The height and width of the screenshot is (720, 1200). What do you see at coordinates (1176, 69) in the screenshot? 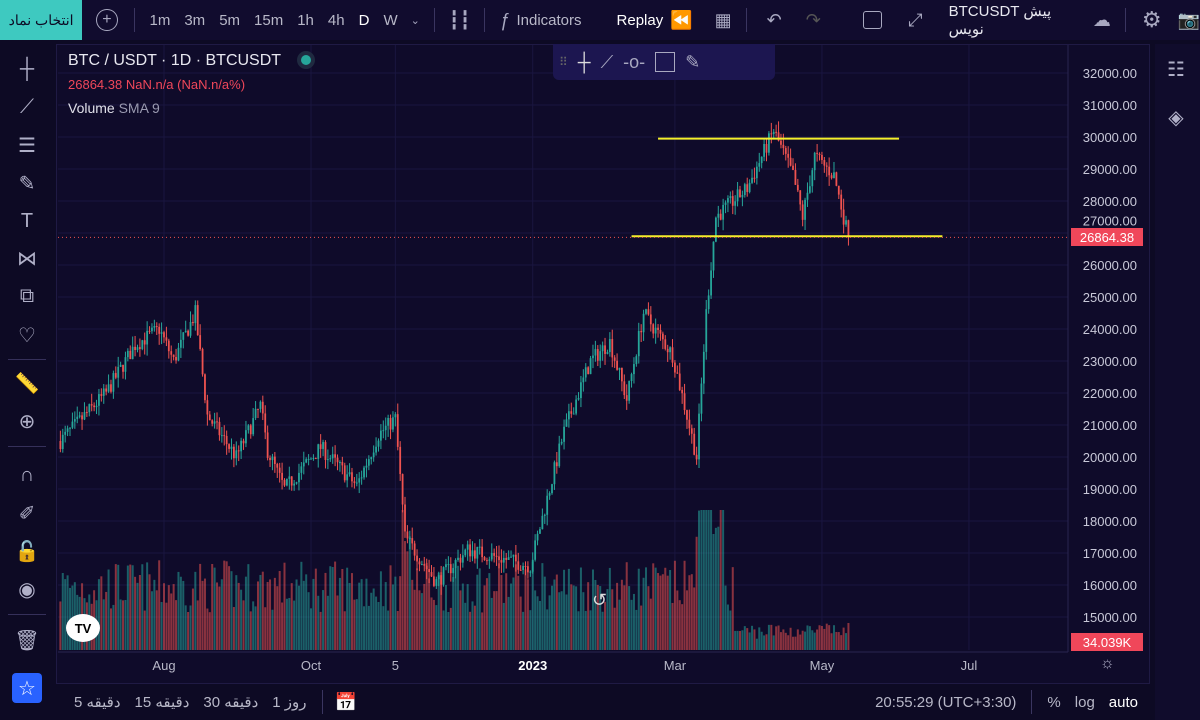
I see `watchlist-add-icon: ☷` at bounding box center [1176, 69].